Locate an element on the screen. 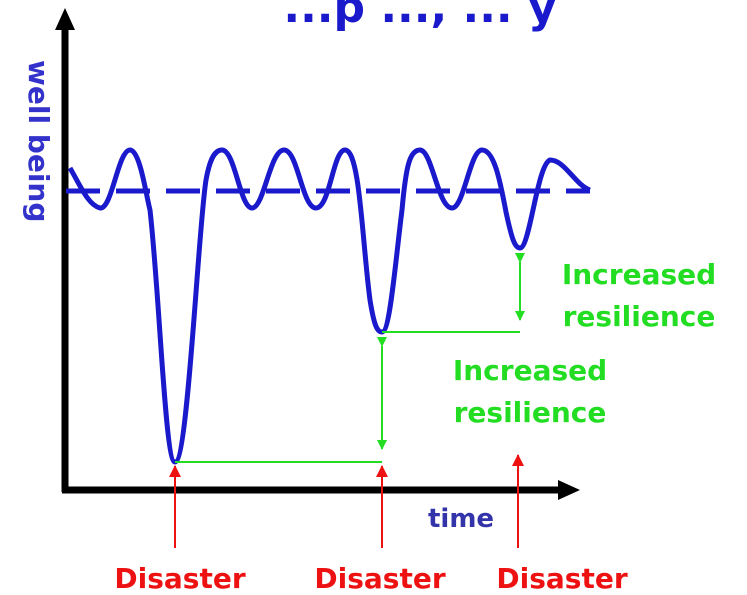  x-axis-arrowhead is located at coordinates (569, 490).